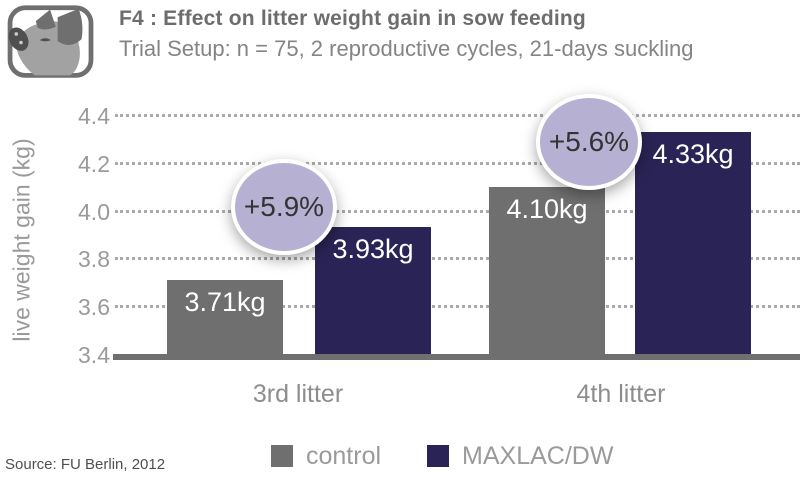  I want to click on legend-item-maxlac: MAXLAC/DW, so click(520, 456).